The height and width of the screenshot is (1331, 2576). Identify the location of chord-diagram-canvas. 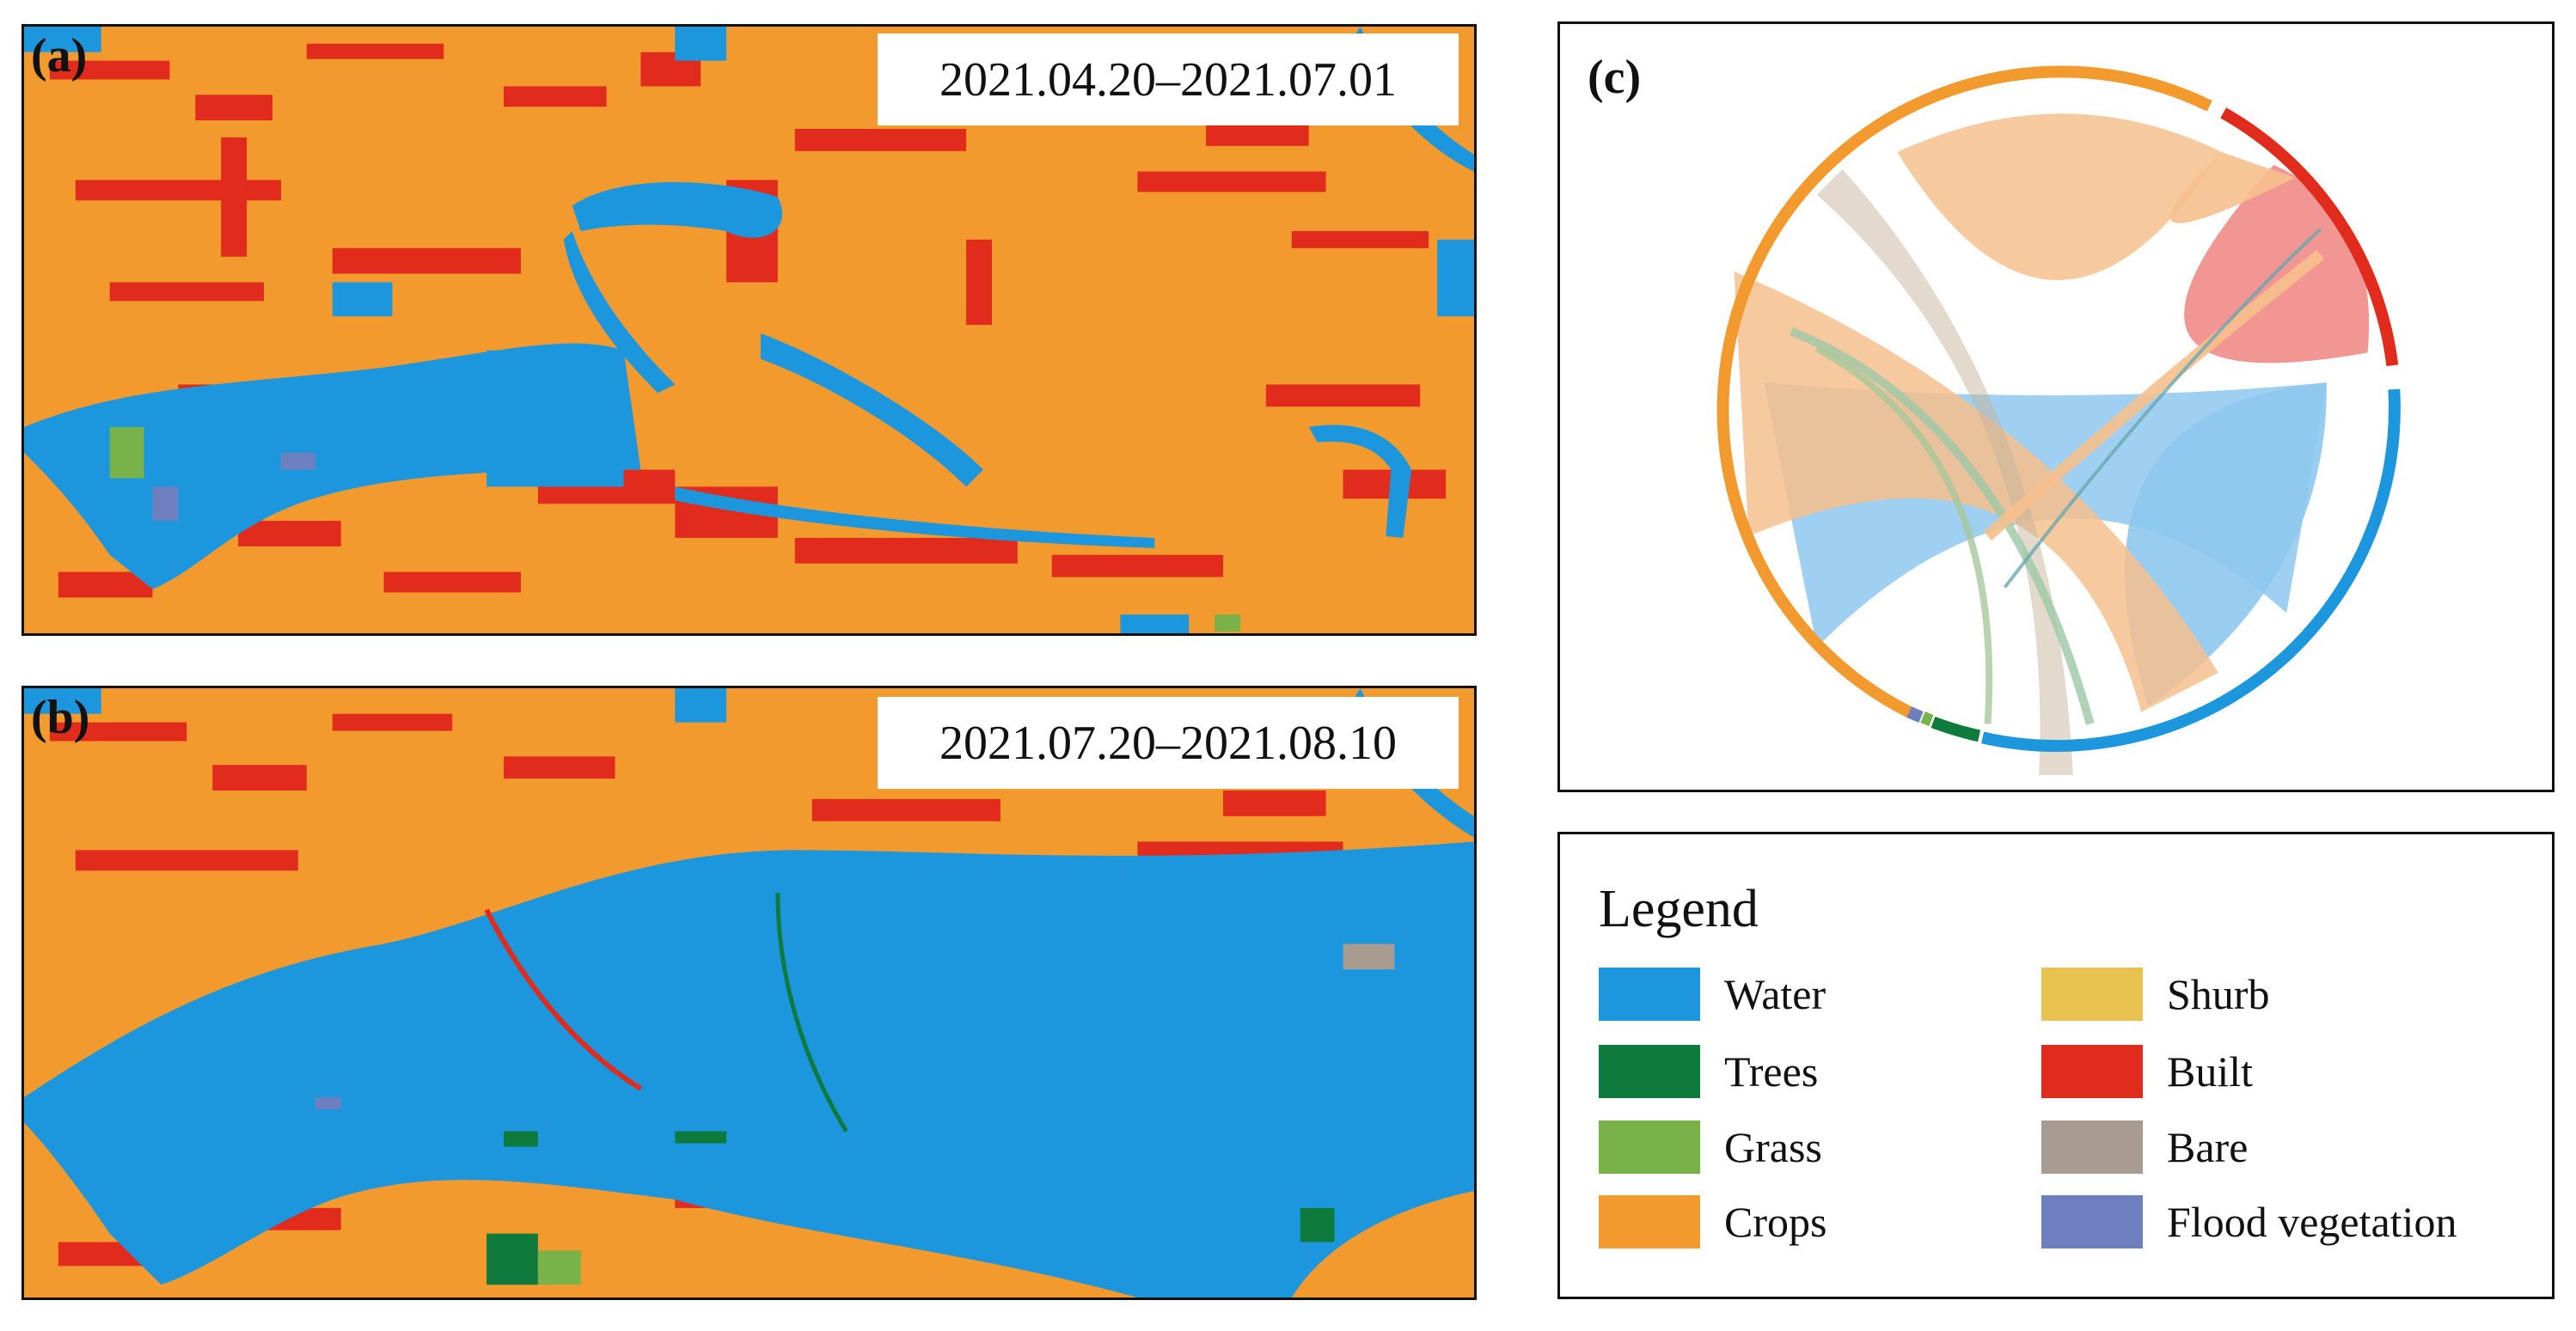
(2058, 420).